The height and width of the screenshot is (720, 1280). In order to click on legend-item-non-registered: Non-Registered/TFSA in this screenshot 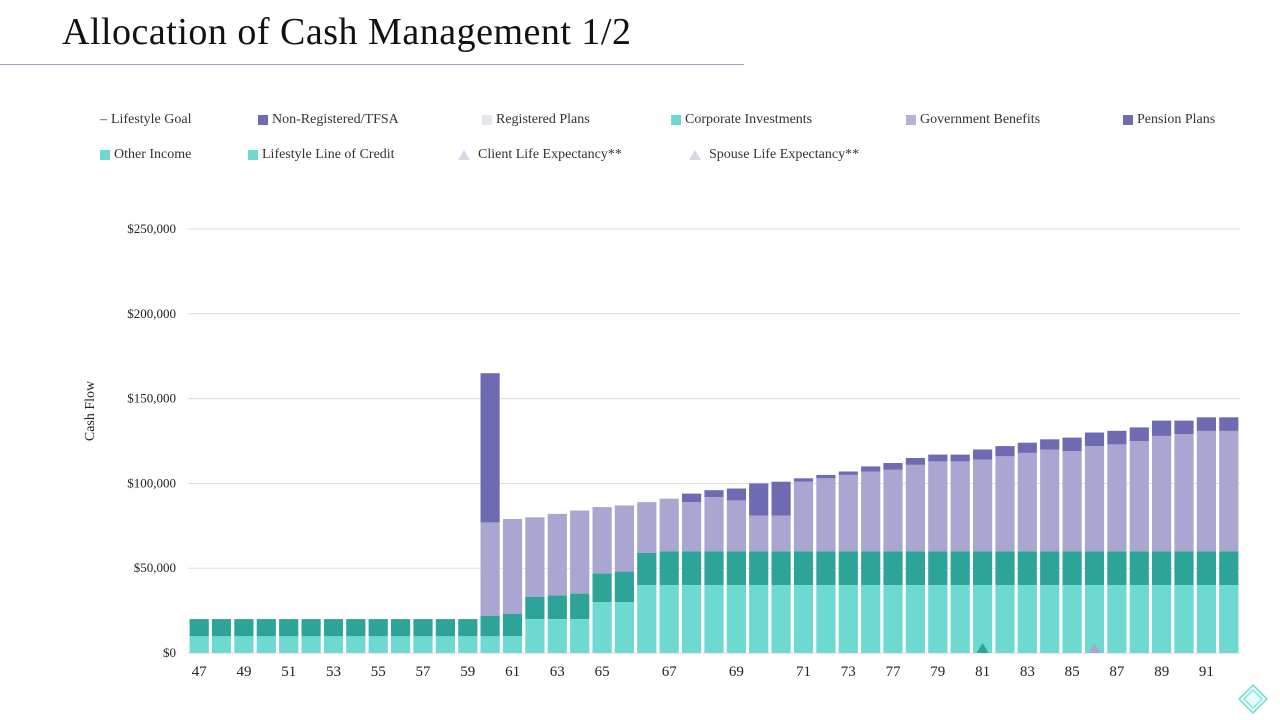, I will do `click(328, 120)`.